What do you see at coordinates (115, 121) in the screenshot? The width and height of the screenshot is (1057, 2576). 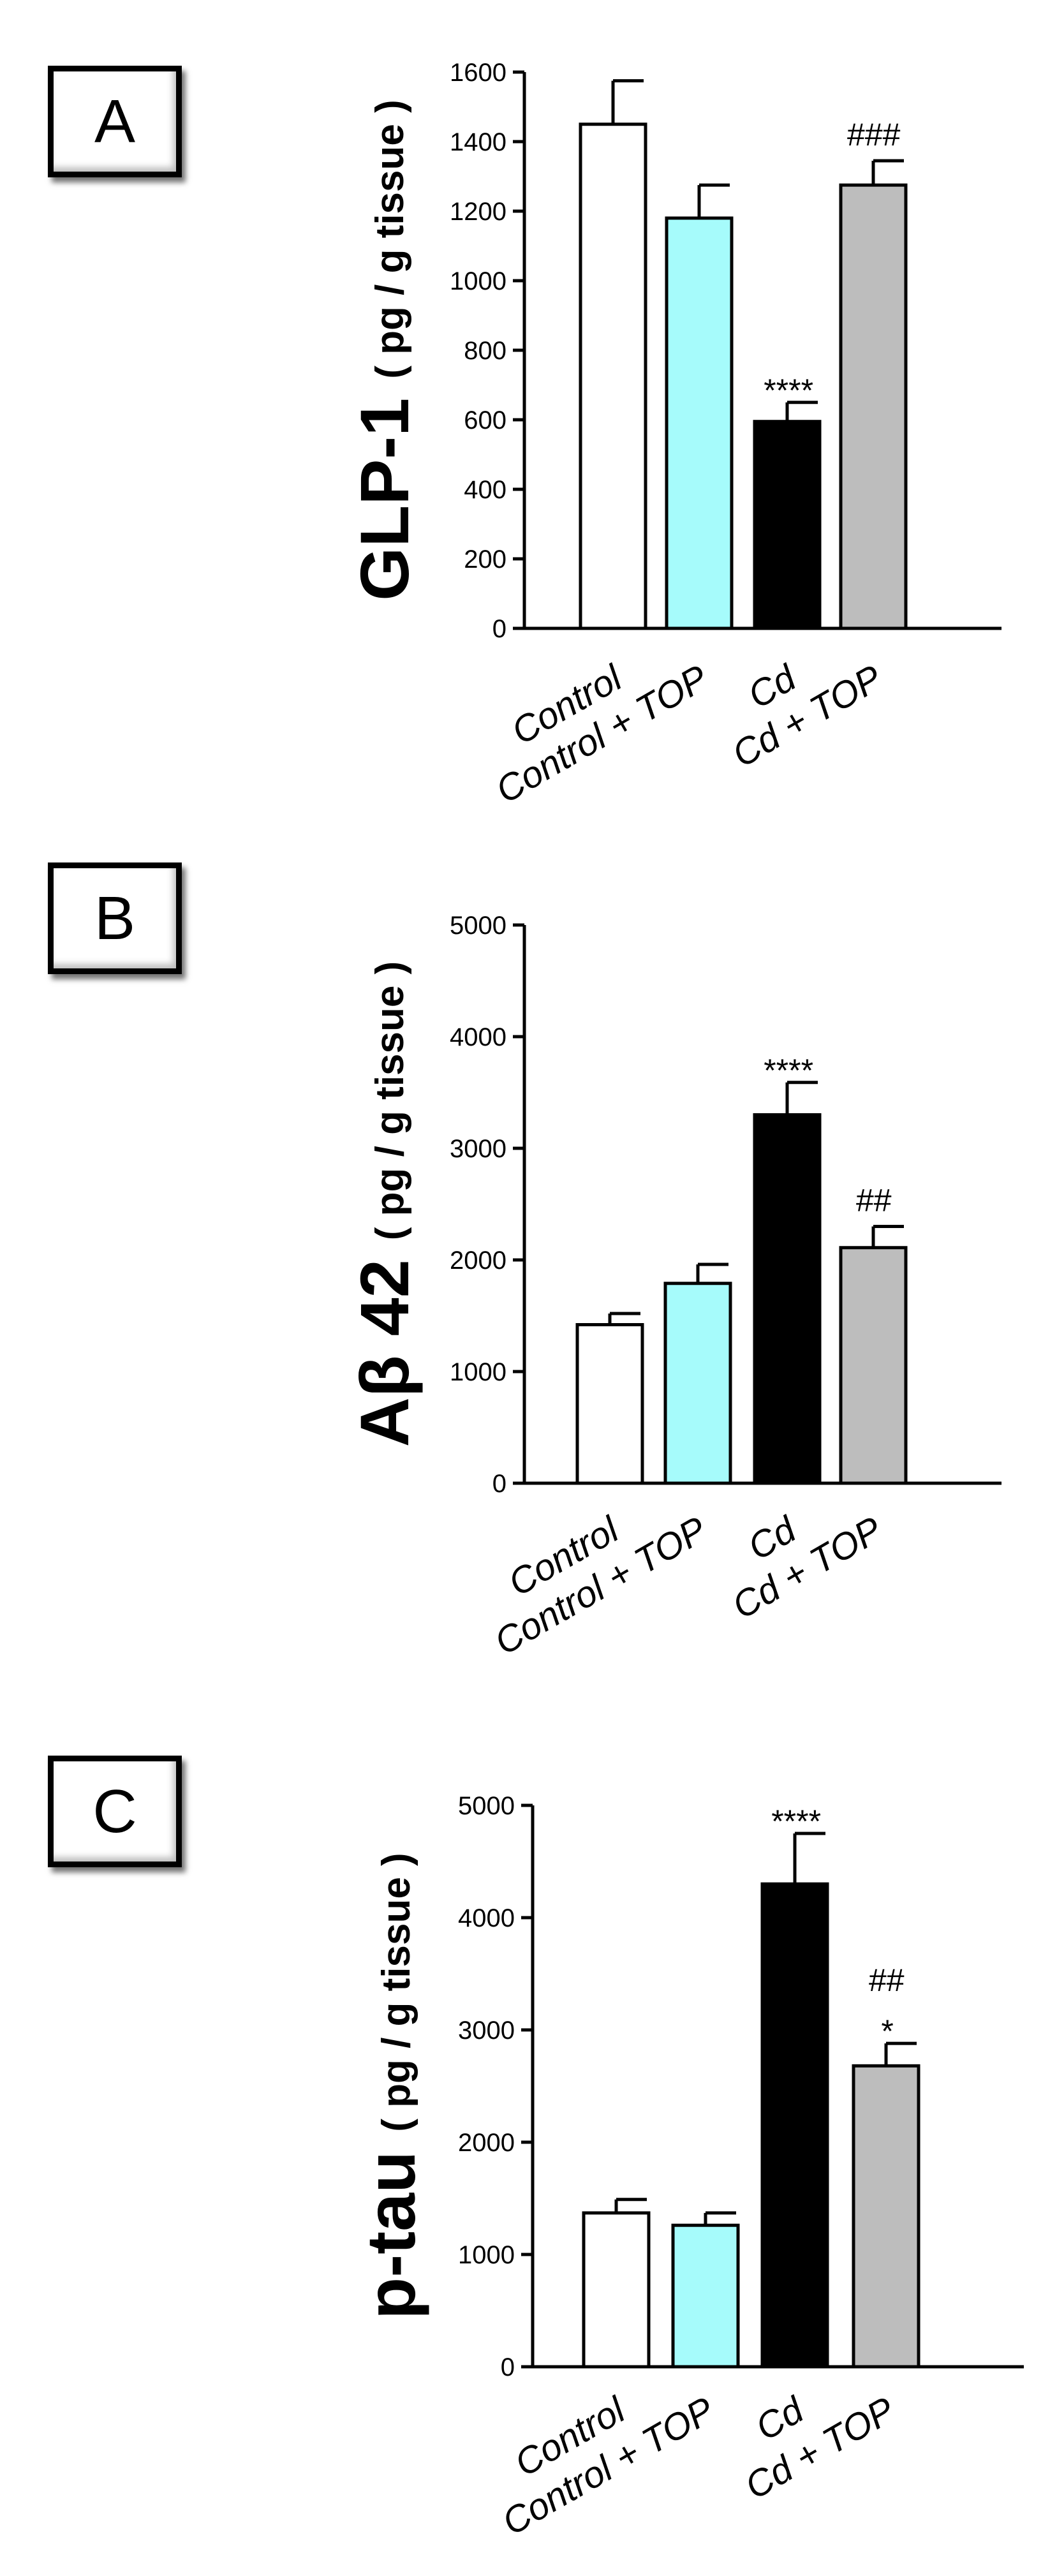 I see `panel-label: A` at bounding box center [115, 121].